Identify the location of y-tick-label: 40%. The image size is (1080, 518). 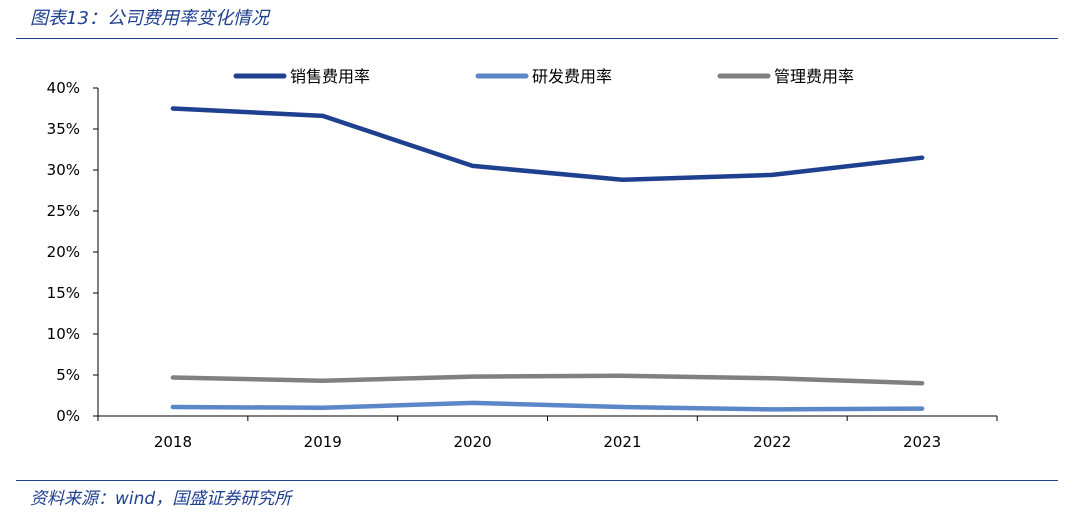
(63, 88).